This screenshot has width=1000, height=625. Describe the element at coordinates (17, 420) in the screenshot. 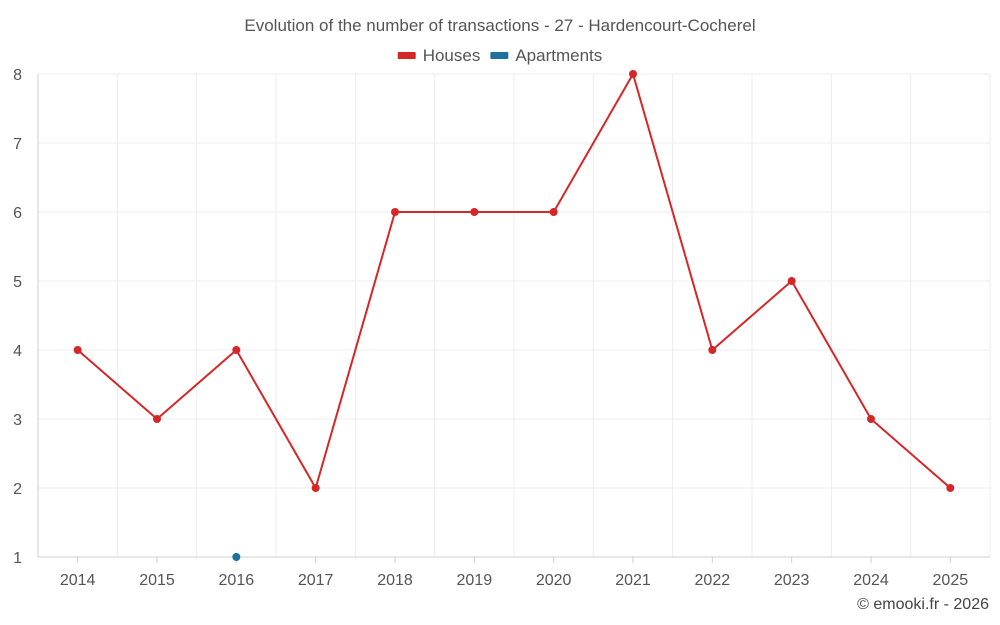

I see `y-tick-label: 3` at that location.